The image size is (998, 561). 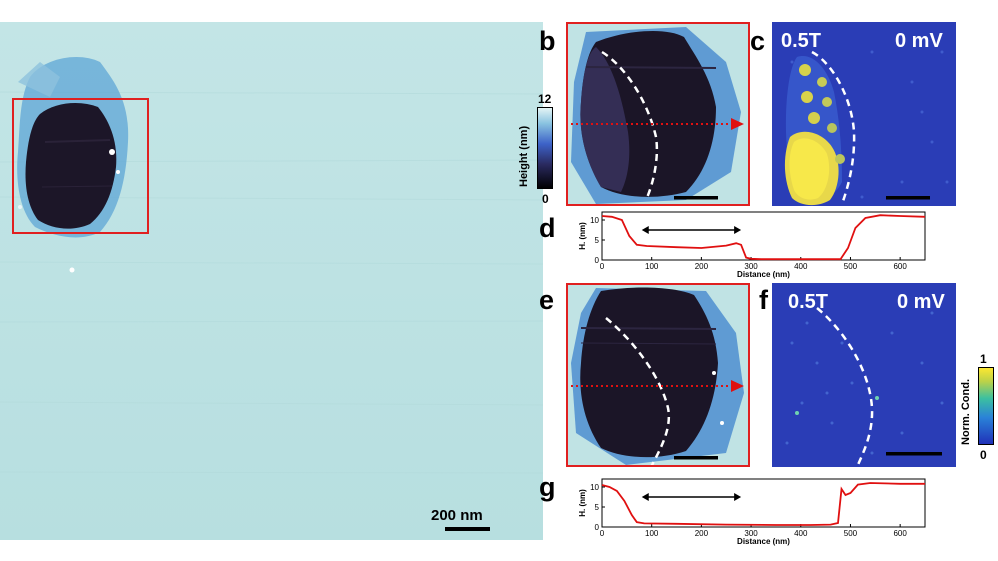 What do you see at coordinates (758, 41) in the screenshot?
I see `panel-c-letter: c` at bounding box center [758, 41].